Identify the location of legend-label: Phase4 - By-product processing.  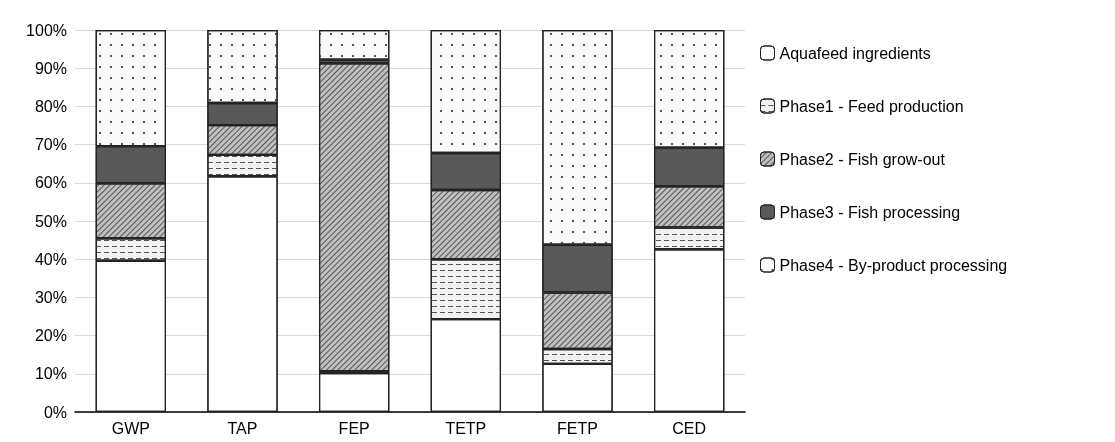
(893, 265).